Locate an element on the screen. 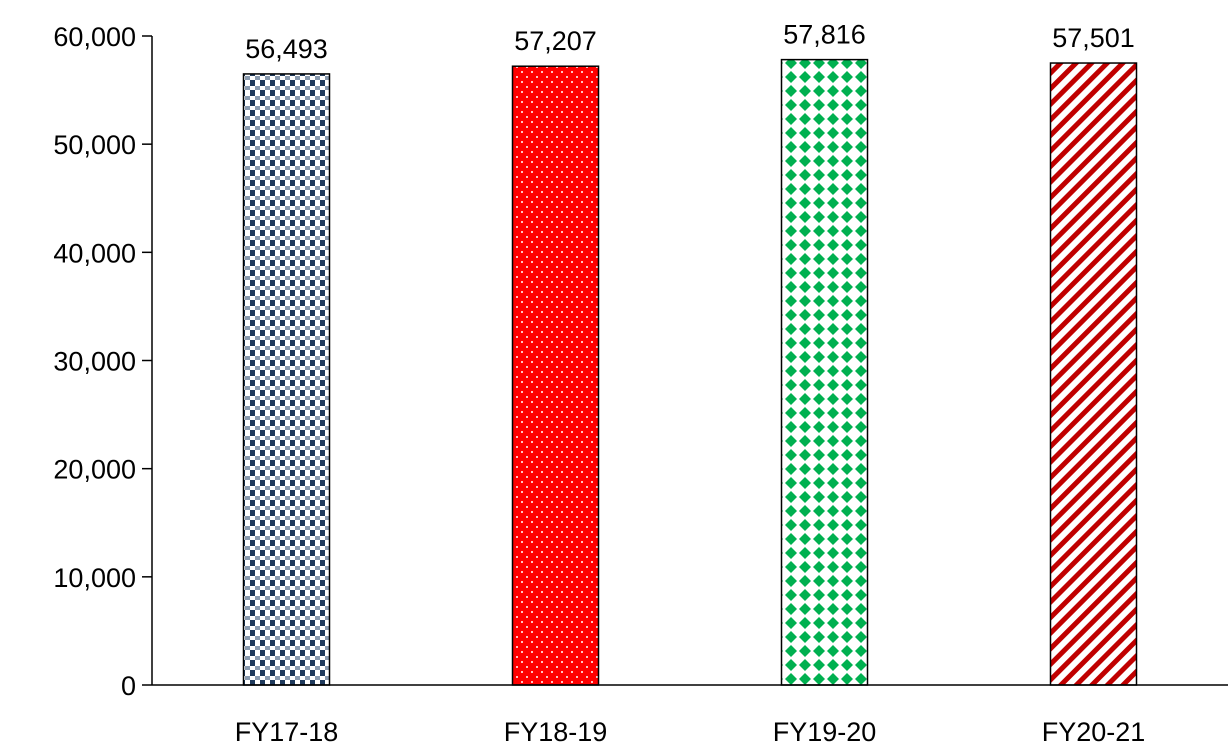 The height and width of the screenshot is (749, 1230). x-tick-label: FY17-18 is located at coordinates (287, 732).